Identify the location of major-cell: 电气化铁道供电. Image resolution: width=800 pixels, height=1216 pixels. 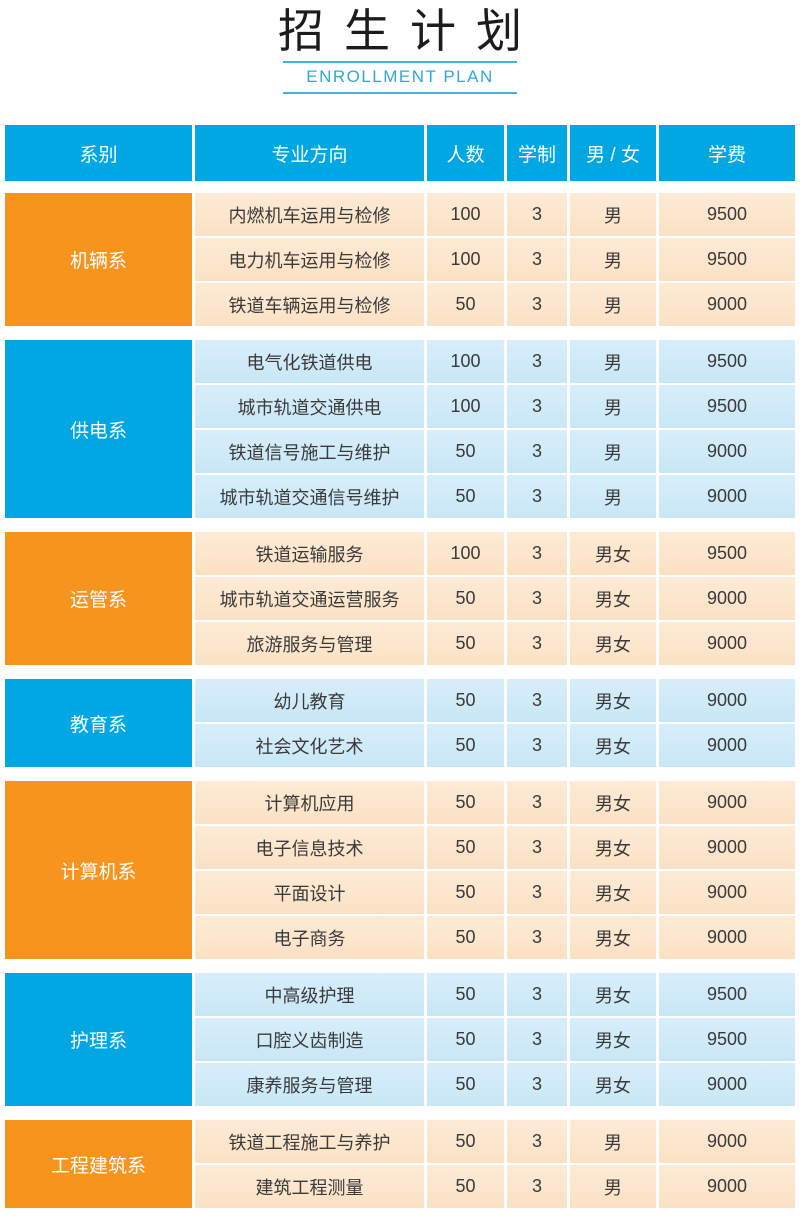
(309, 361).